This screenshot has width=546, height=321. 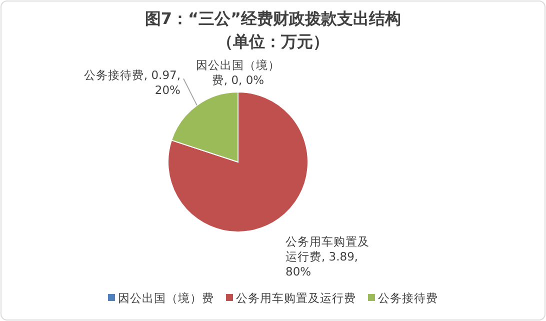 What do you see at coordinates (273, 18) in the screenshot?
I see `chart-title: 图7：“三公”经费财政拨款支出结构` at bounding box center [273, 18].